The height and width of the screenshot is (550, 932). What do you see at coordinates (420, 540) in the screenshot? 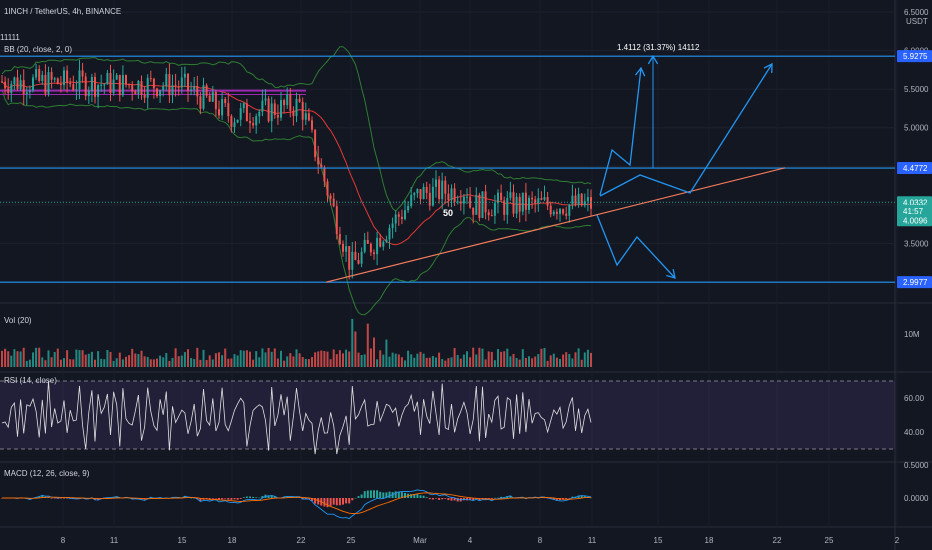
I see `time-tick-label: Mar` at bounding box center [420, 540].